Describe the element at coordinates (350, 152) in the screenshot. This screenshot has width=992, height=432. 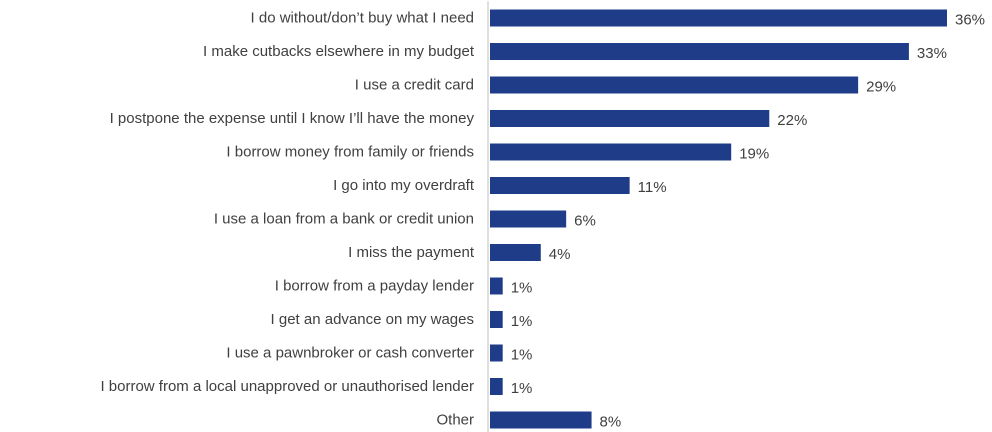
I see `category-label: I borrow money from family or friends` at that location.